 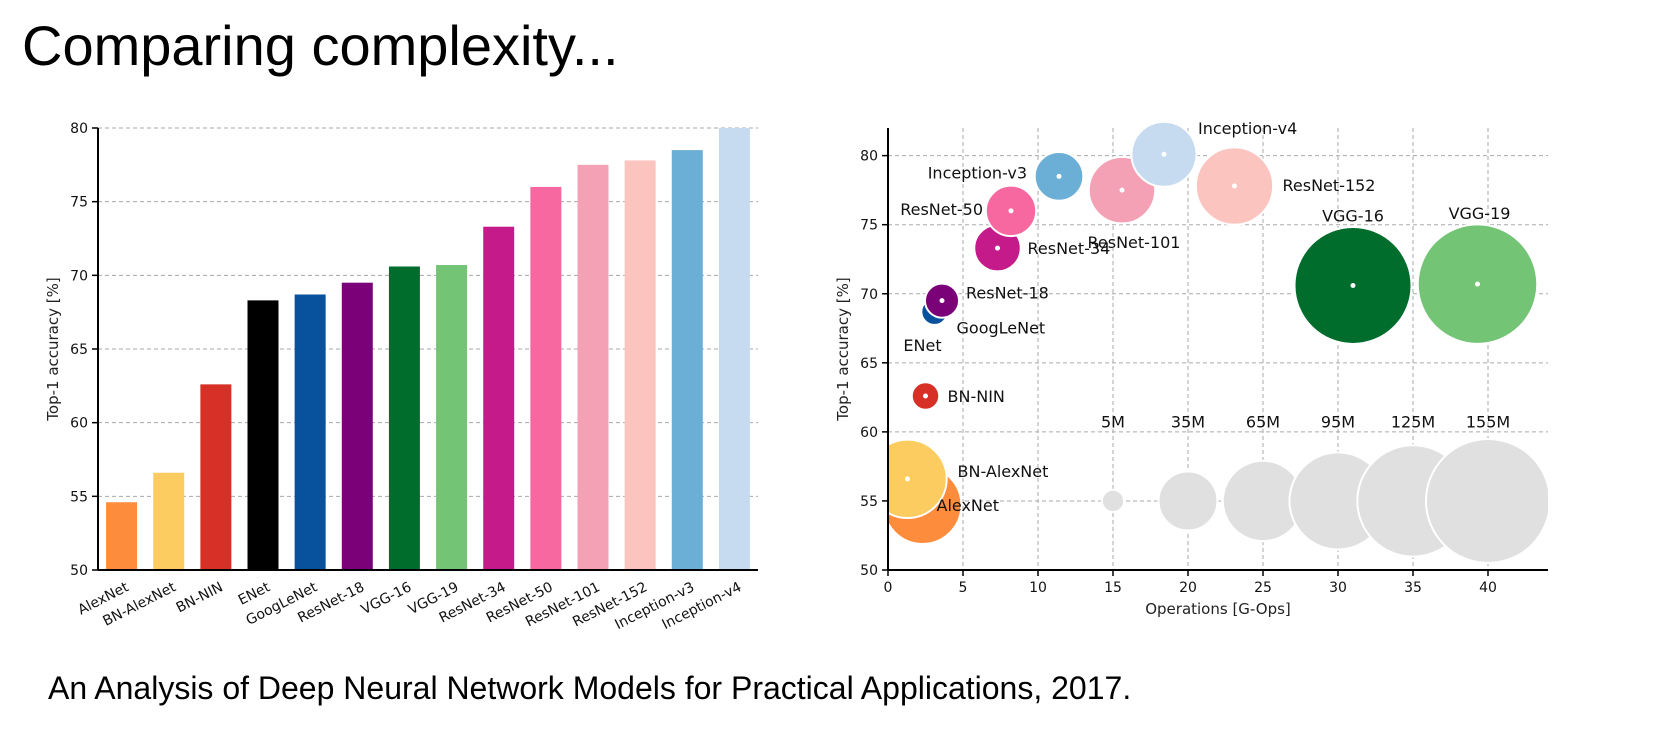 I want to click on bar-inception-v4, so click(x=734, y=349).